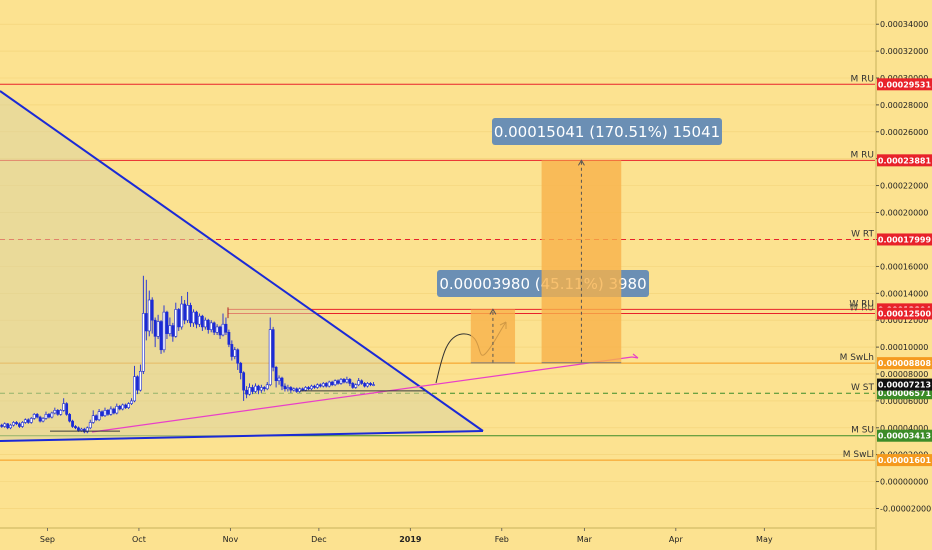 The image size is (932, 550). I want to click on y-tick-label: 0.00014000, so click(904, 293).